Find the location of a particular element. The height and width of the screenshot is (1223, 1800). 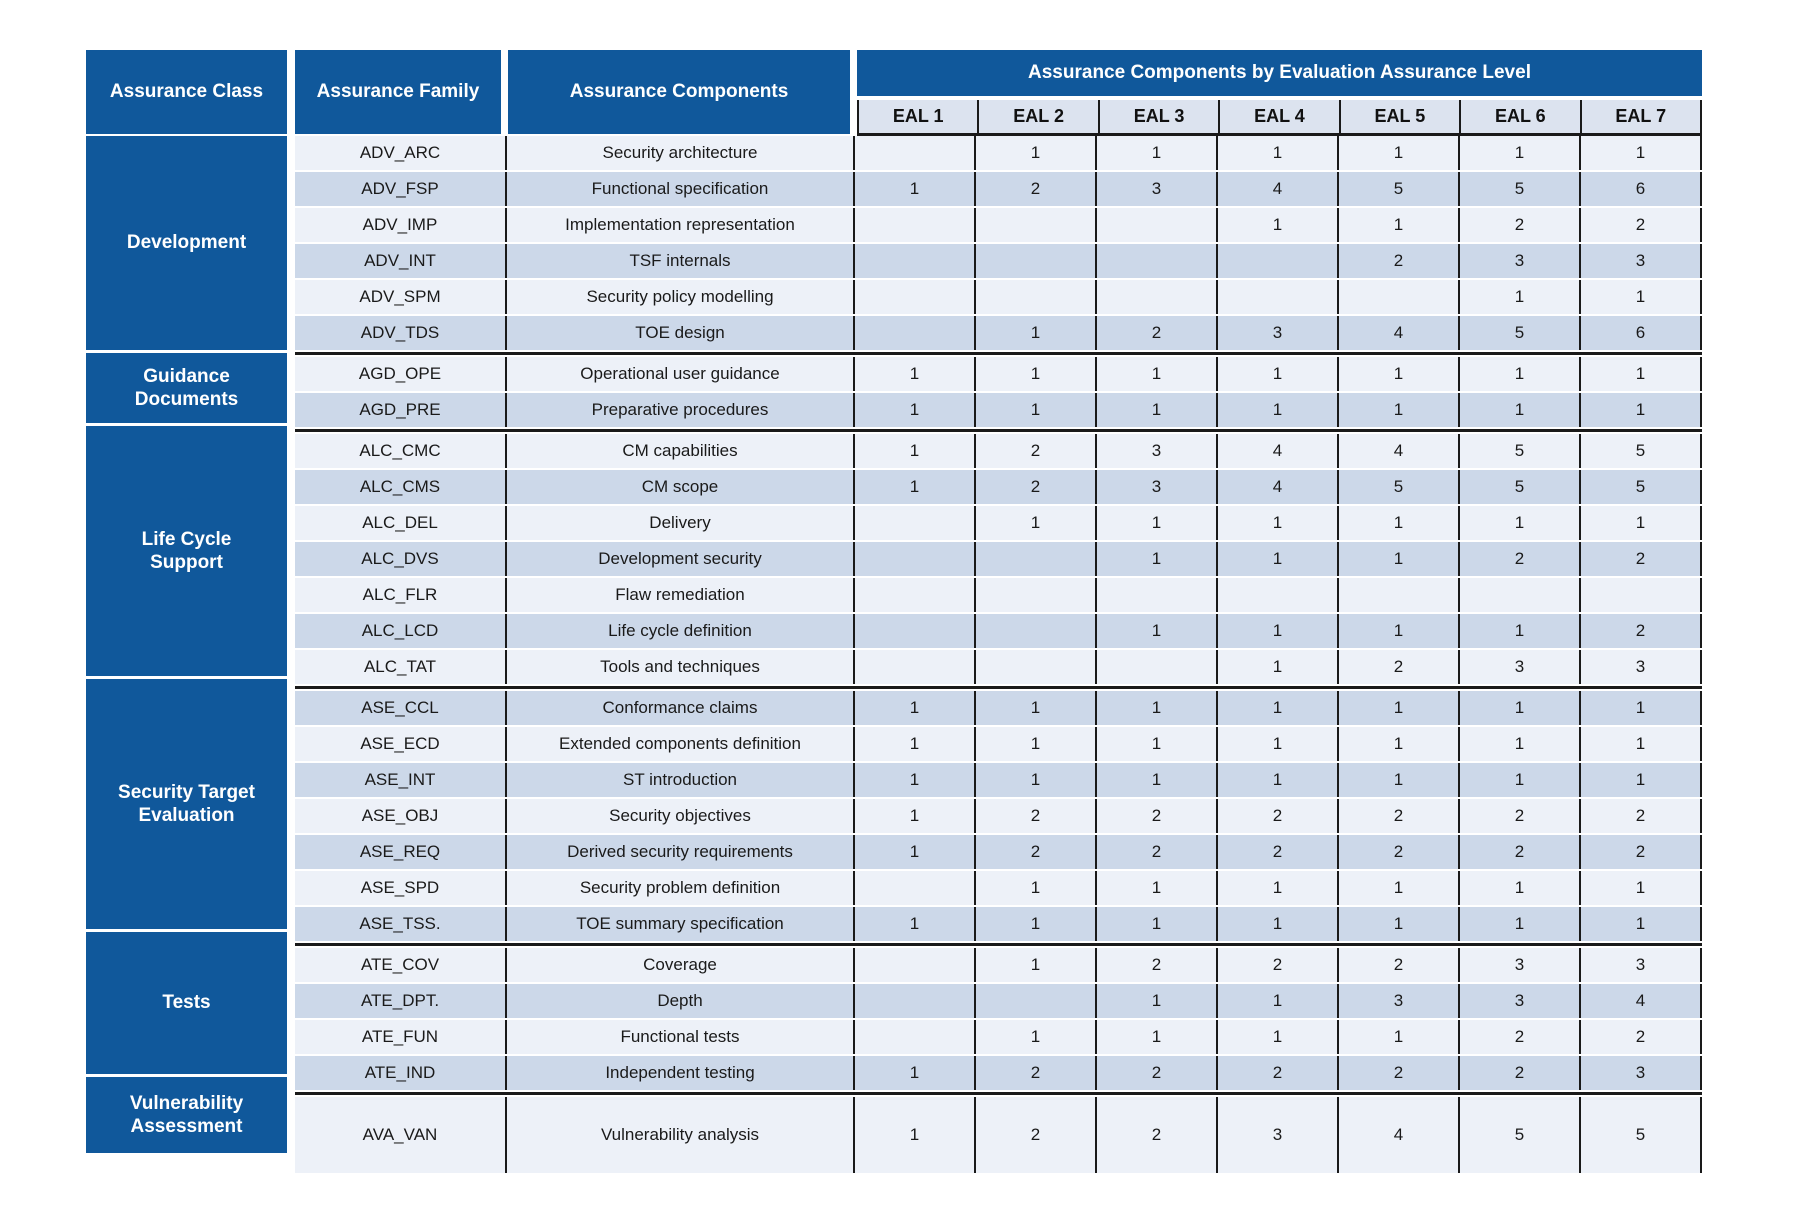

component-cell: Security objectives is located at coordinates (679, 816).